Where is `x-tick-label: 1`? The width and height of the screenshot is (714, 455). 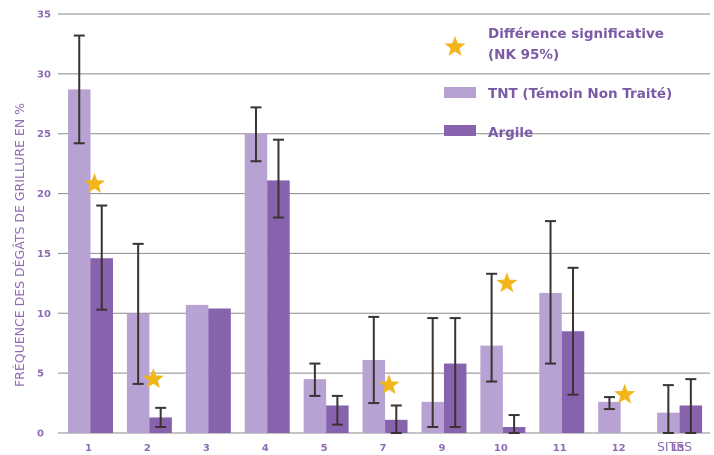 x-tick-label: 1 is located at coordinates (88, 448).